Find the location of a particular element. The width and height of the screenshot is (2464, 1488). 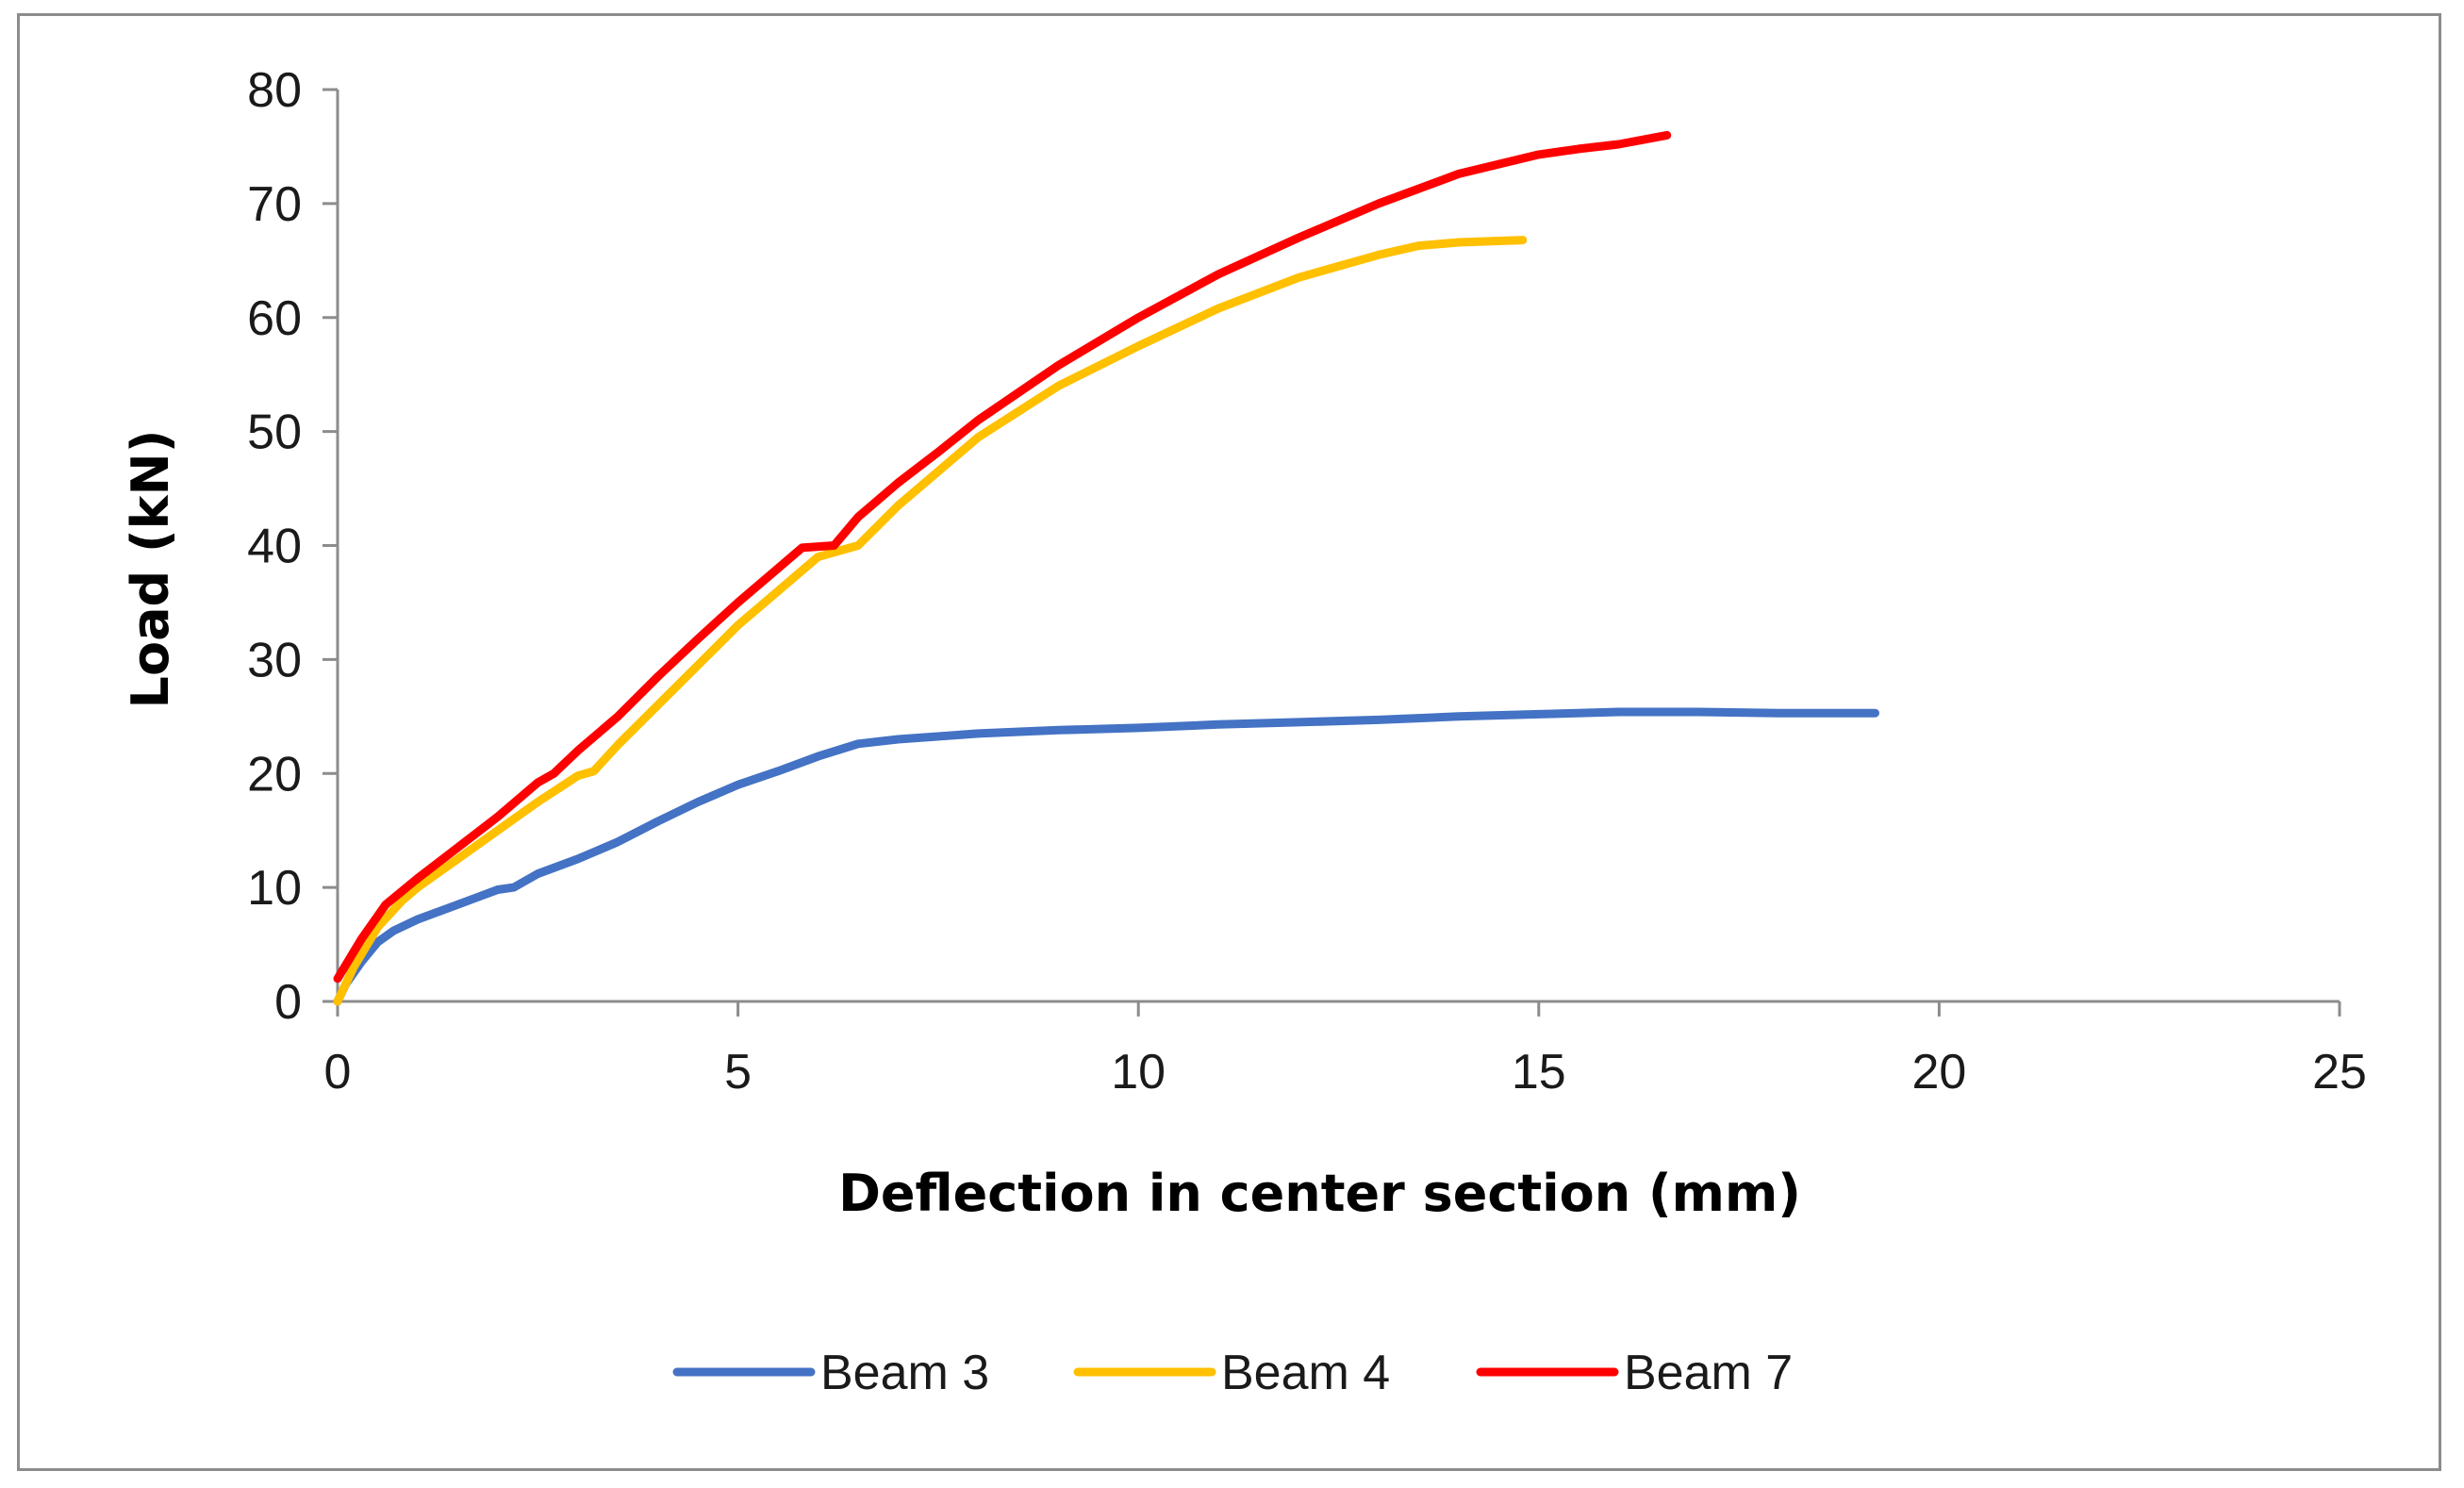

legend-label-beam-4: Beam 4 is located at coordinates (1305, 1373).